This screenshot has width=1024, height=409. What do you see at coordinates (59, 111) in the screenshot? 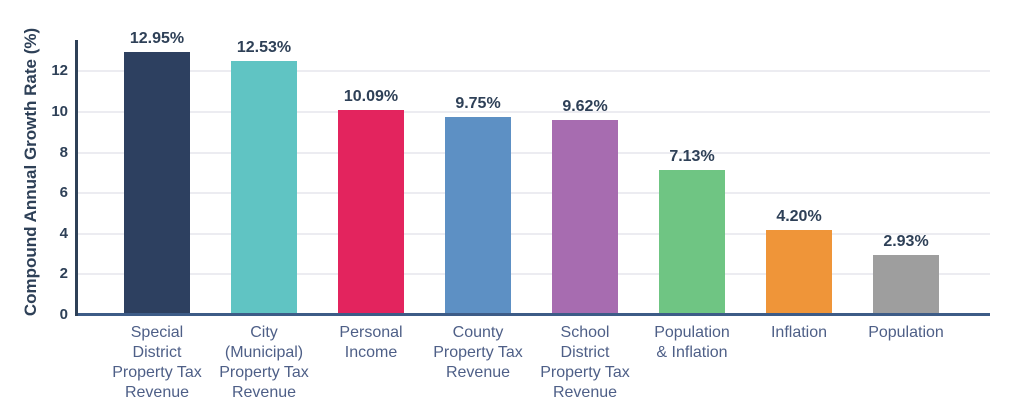
I see `y-tick-label-10: 10` at bounding box center [59, 111].